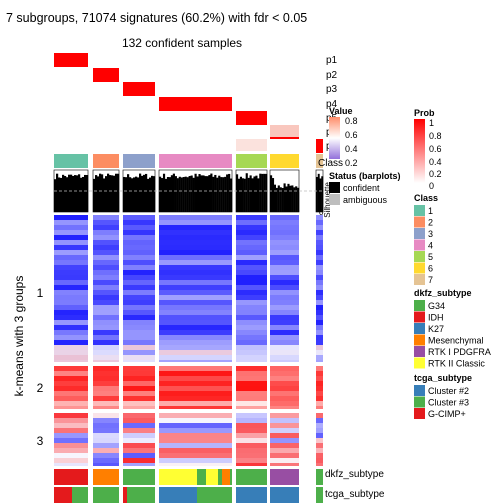  I want to click on tcga-cell, so click(125, 495).